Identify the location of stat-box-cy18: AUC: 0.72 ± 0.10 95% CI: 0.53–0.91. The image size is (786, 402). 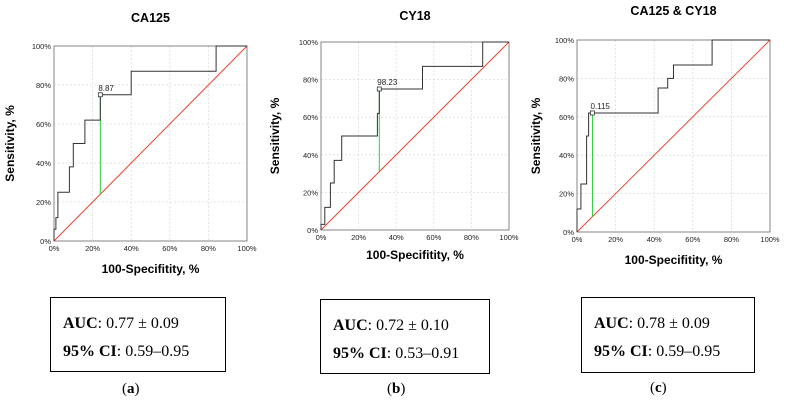
(405, 336).